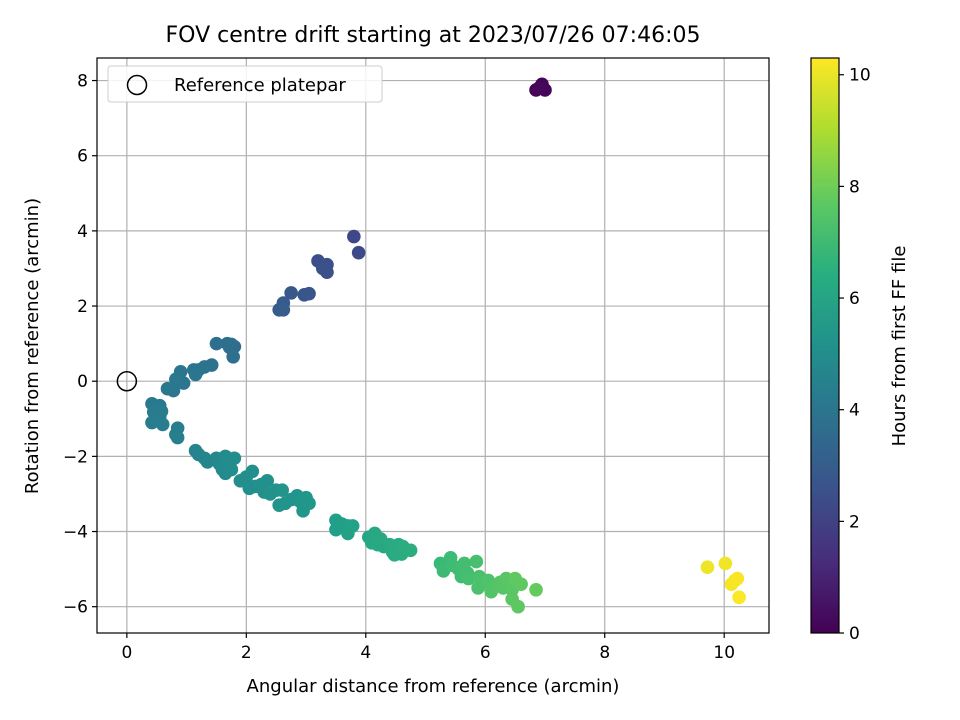  I want to click on y-tick-label: 2, so click(82, 307).